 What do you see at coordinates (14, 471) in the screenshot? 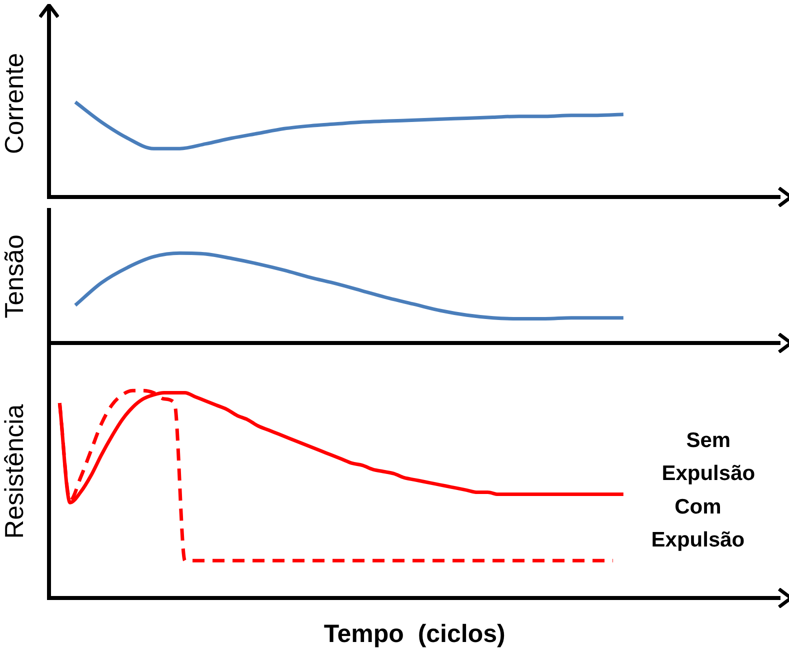
I see `y-axis-title: Resistência` at bounding box center [14, 471].